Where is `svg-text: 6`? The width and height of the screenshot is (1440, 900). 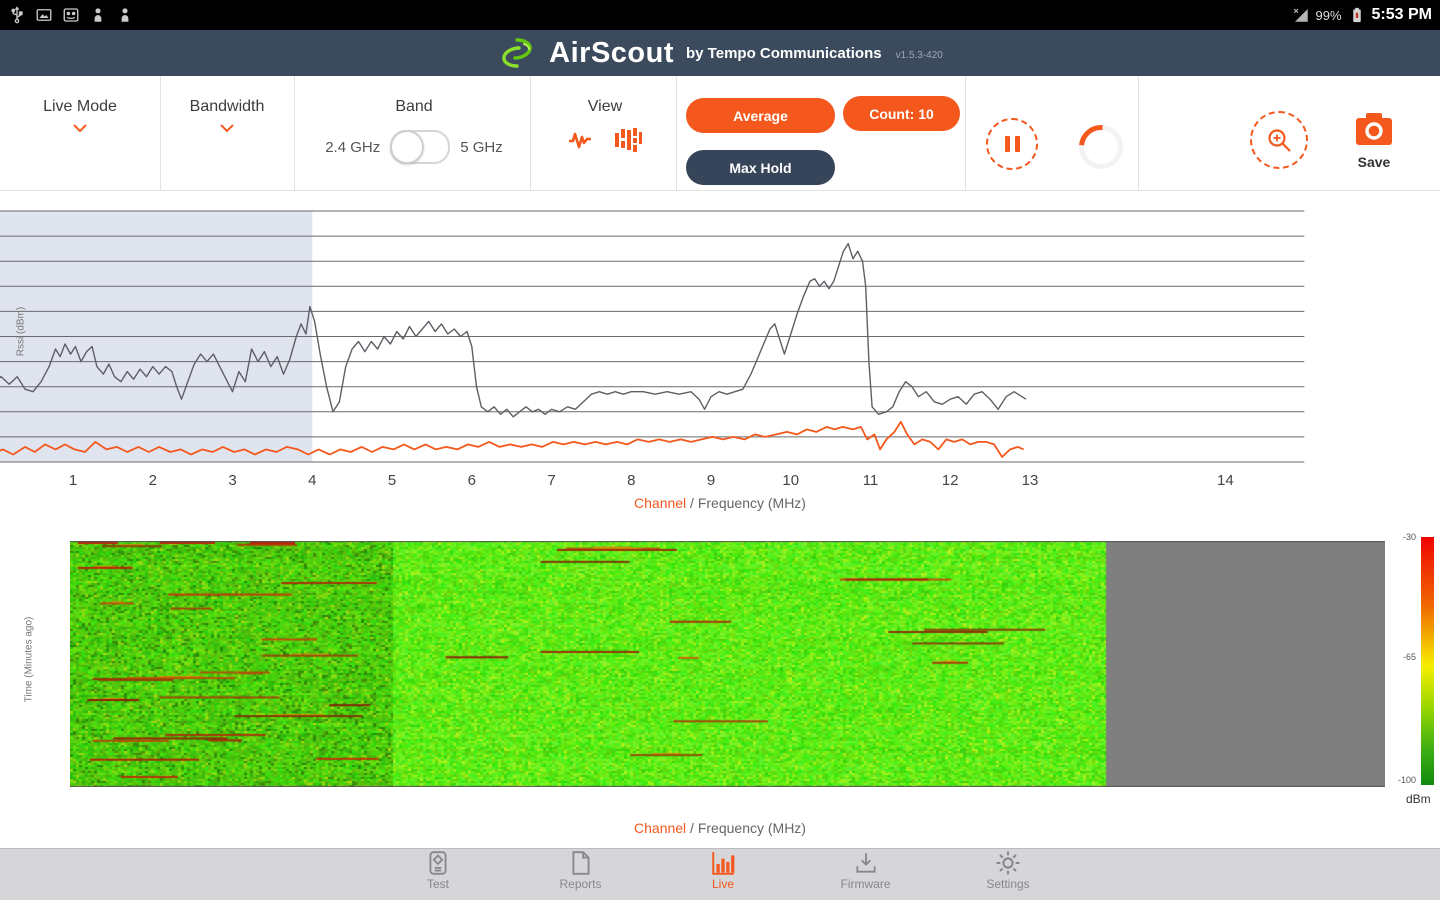 svg-text: 6 is located at coordinates (472, 480).